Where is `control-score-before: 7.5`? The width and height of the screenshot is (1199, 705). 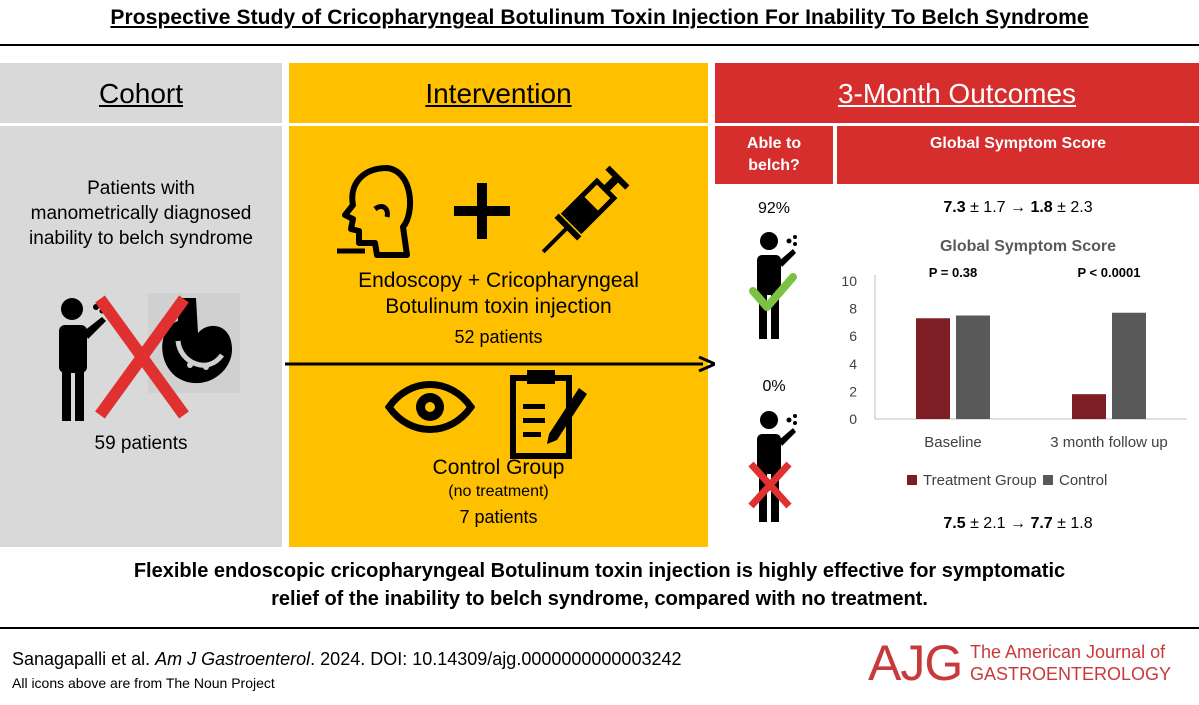
control-score-before: 7.5 is located at coordinates (954, 523).